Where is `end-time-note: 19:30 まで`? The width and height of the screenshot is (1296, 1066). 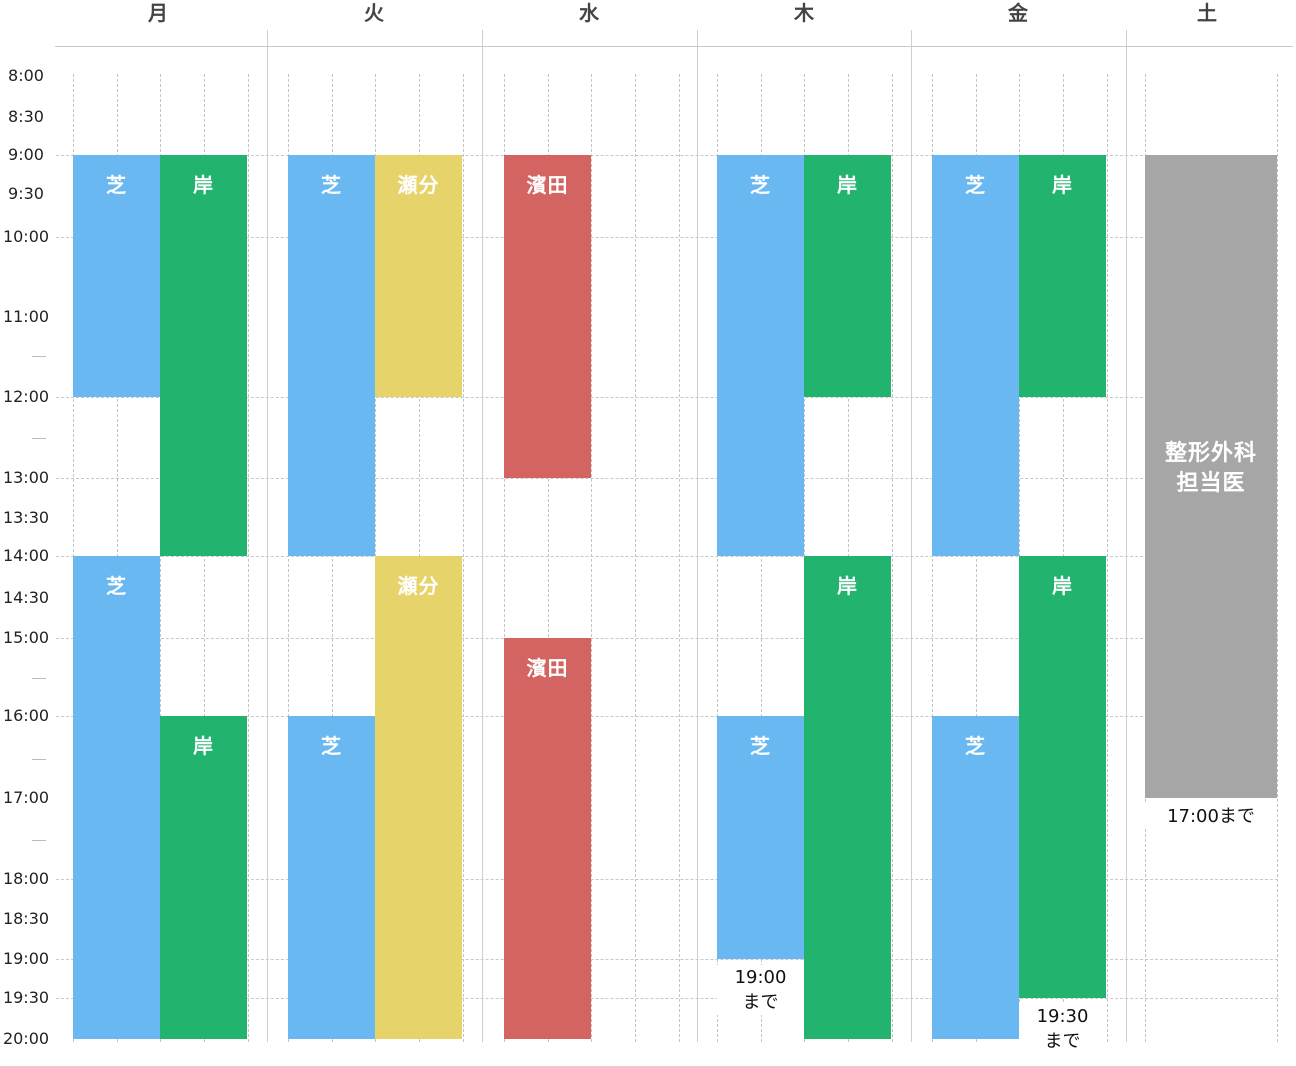
end-time-note: 19:30 まで is located at coordinates (1062, 1029).